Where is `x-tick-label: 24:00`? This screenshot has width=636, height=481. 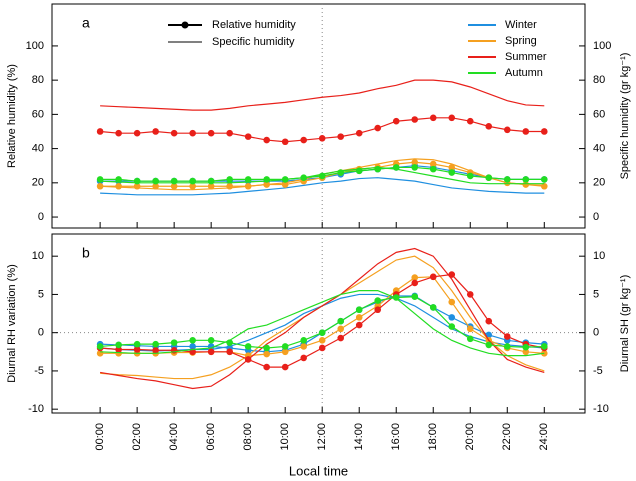
x-tick-label: 24:00 is located at coordinates (544, 437).